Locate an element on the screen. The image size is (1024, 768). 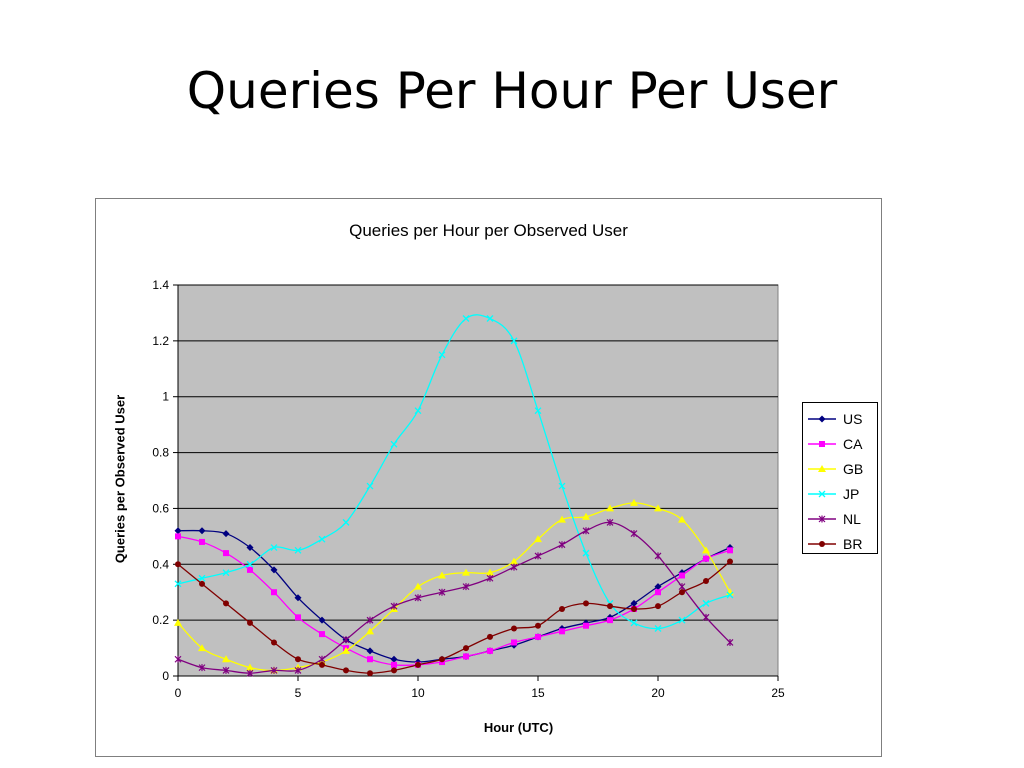
x-tick-label: 15 is located at coordinates (538, 693).